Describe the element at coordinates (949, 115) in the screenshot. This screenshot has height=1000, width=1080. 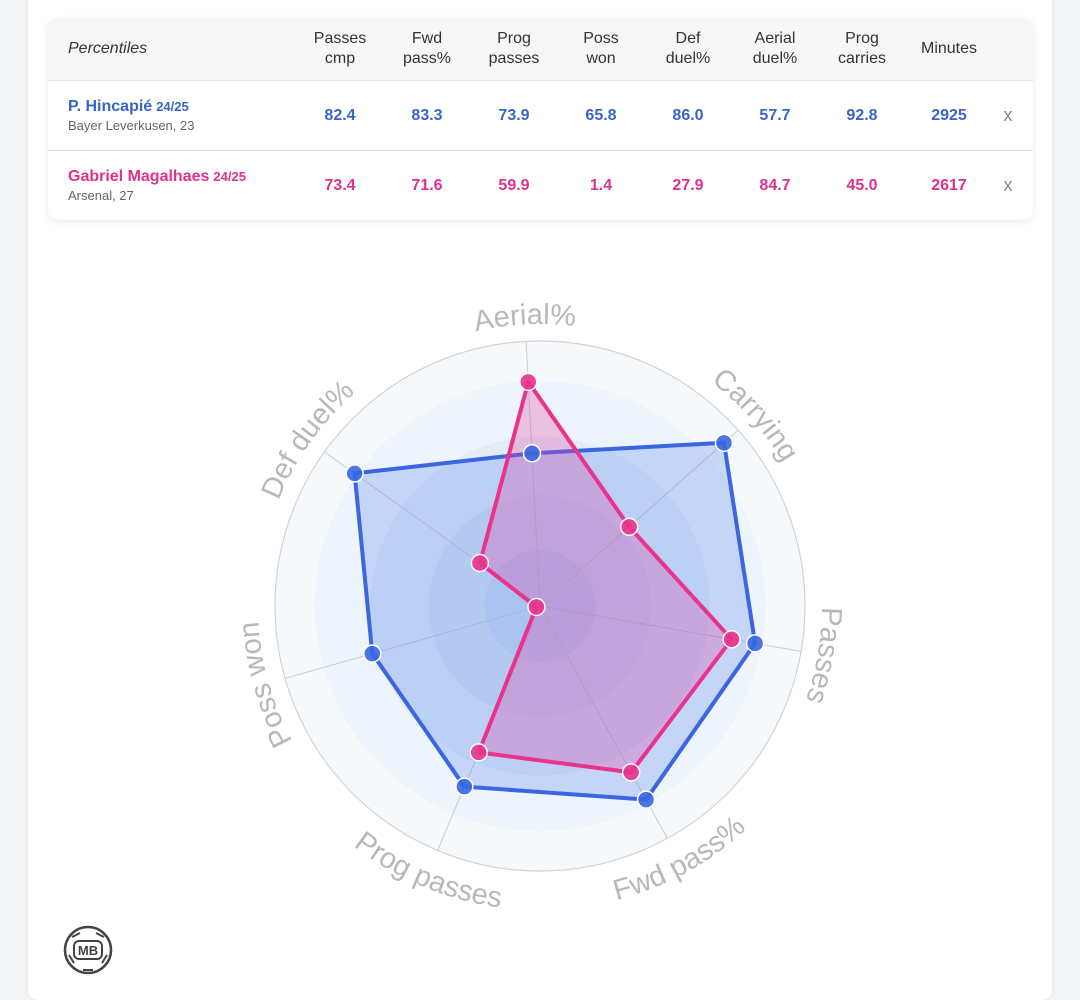
I see `value-minutes: 2925` at that location.